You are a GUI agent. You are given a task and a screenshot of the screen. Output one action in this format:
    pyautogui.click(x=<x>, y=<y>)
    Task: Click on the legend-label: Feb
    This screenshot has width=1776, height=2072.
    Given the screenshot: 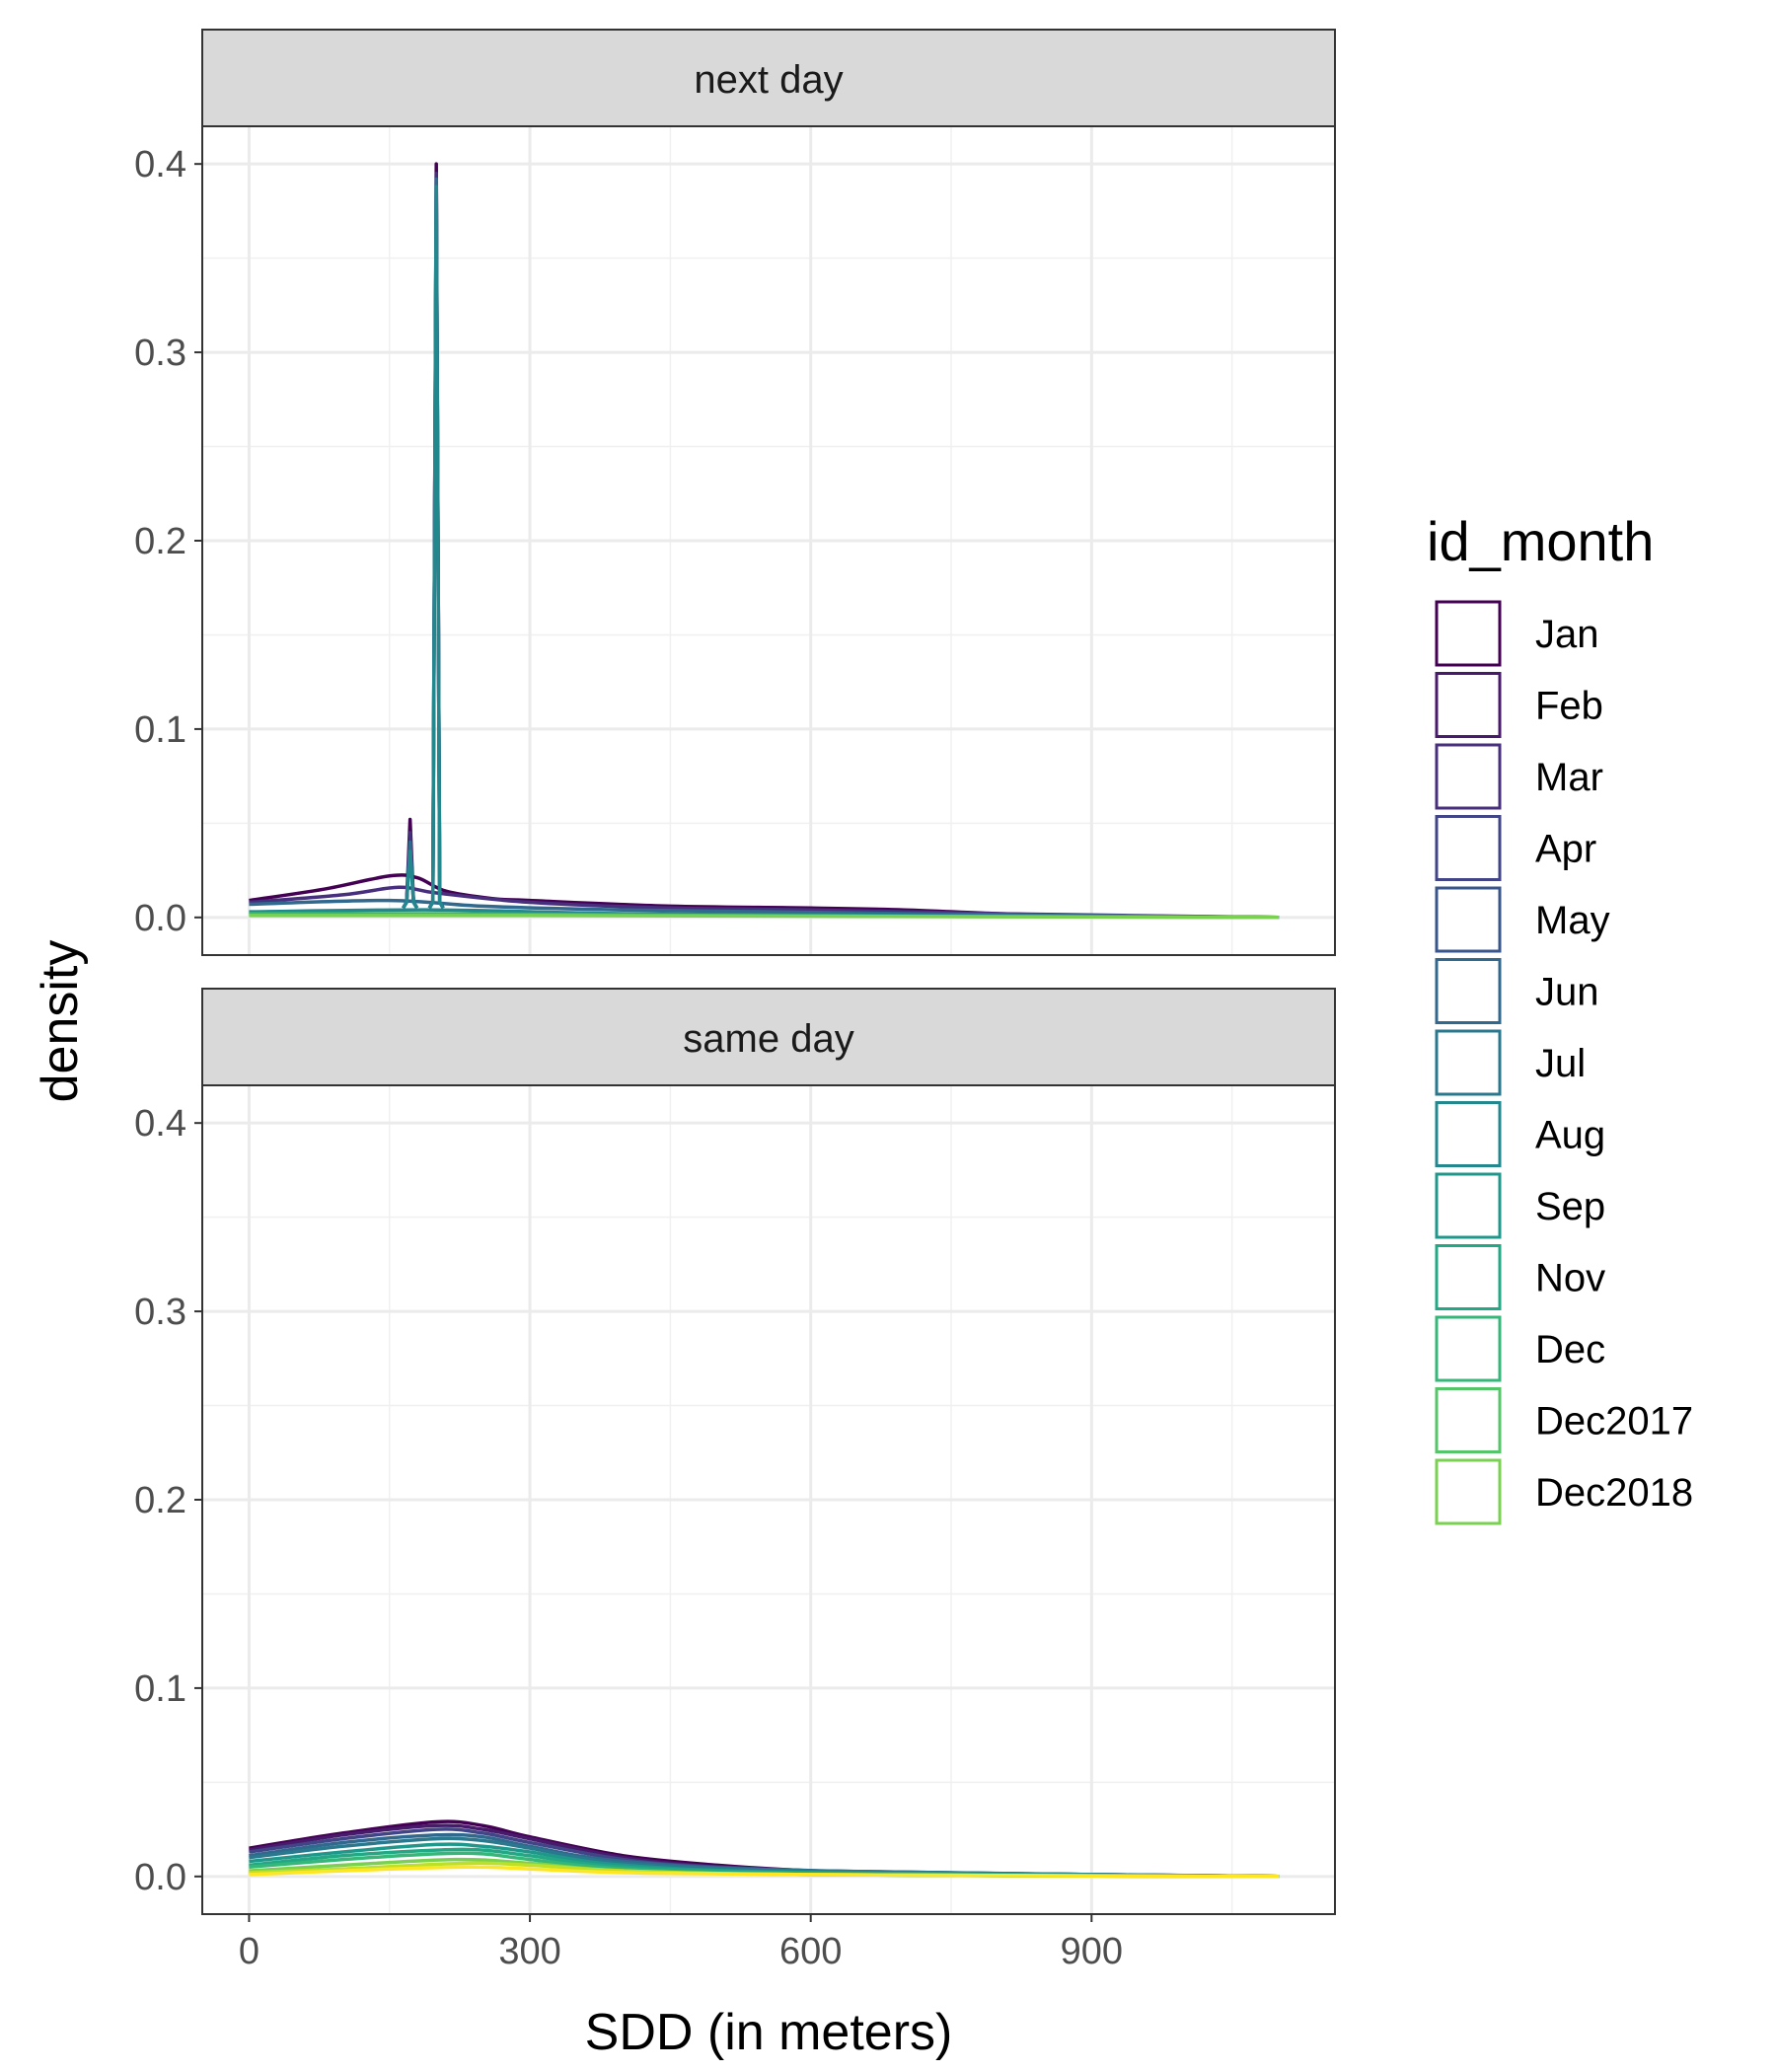 What is the action you would take?
    pyautogui.click(x=1569, y=707)
    